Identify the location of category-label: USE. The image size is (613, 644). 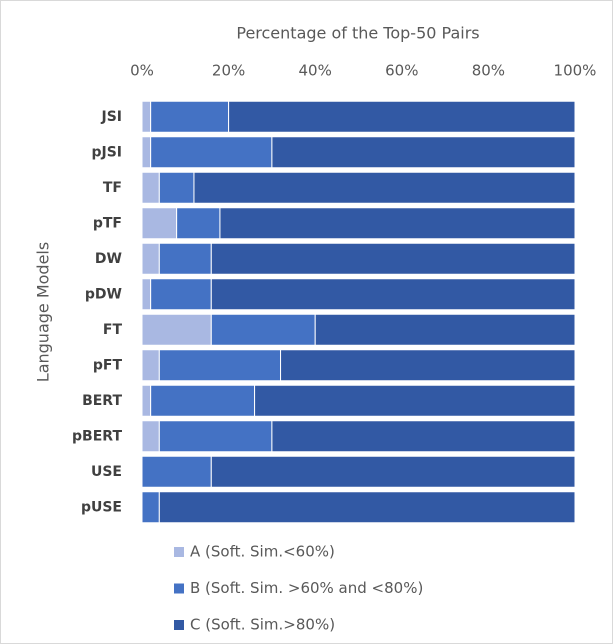
(106, 472).